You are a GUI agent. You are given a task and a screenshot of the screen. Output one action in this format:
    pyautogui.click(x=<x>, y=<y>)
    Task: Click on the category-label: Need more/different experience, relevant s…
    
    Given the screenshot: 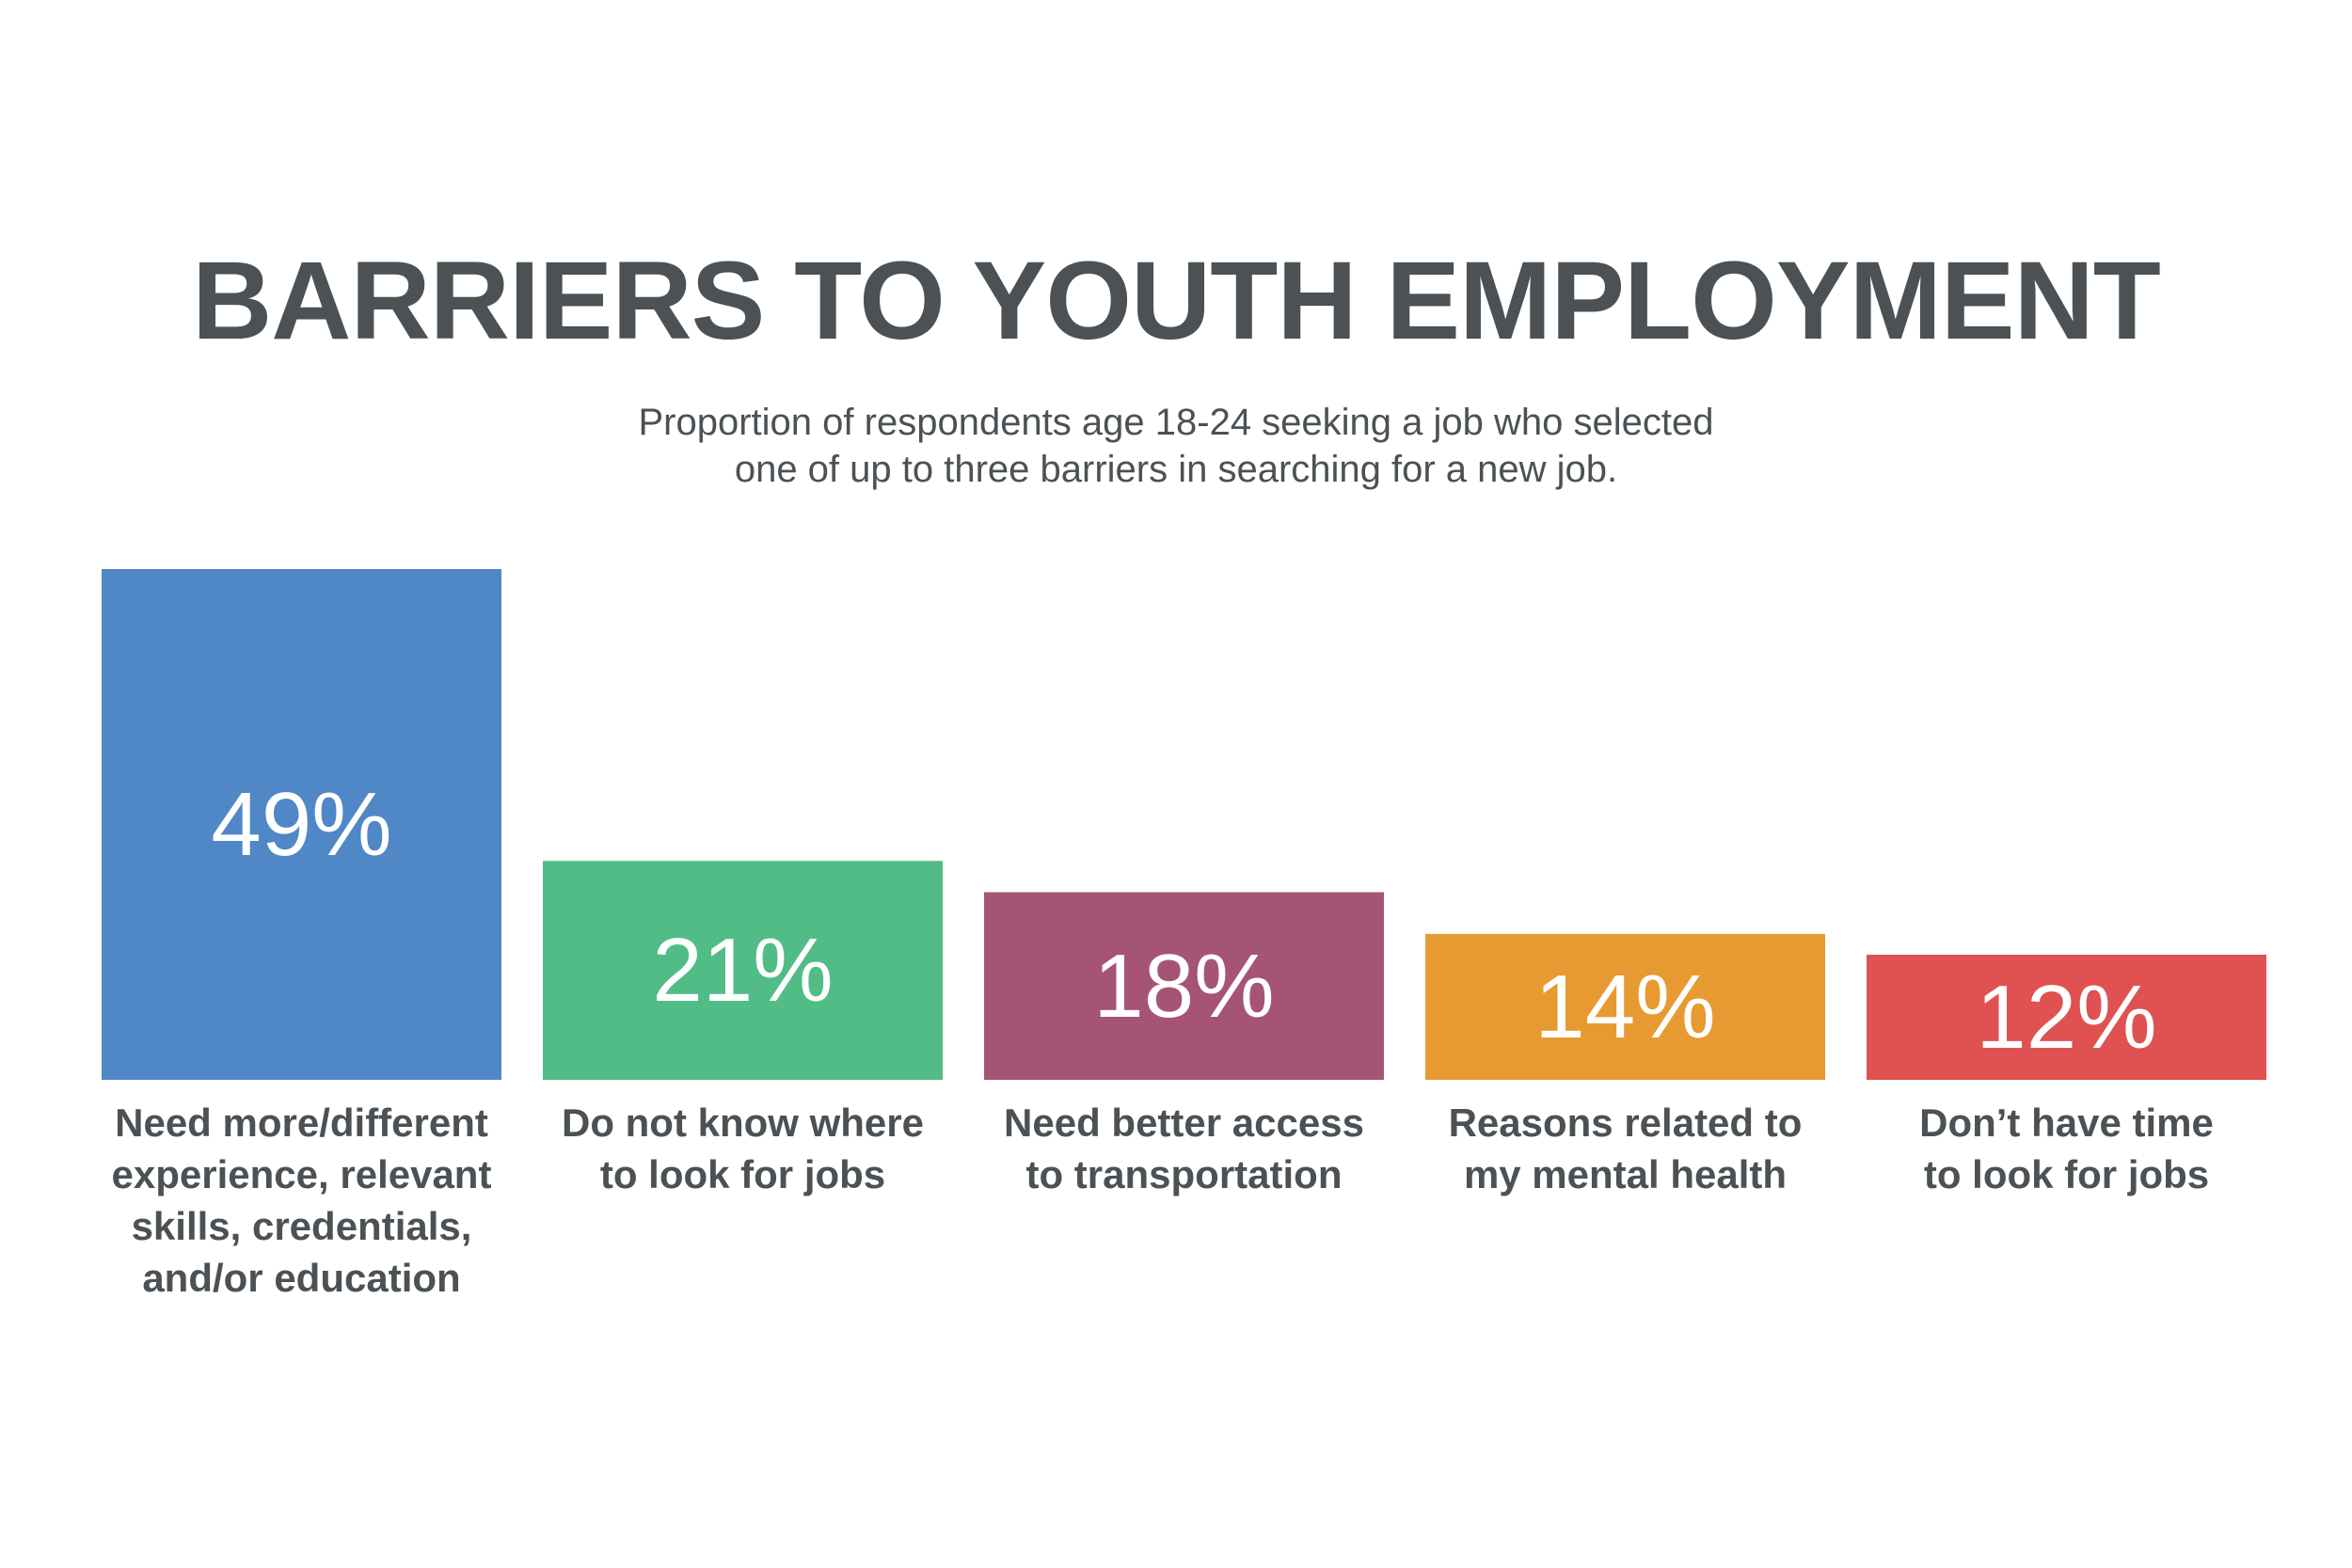 What is the action you would take?
    pyautogui.click(x=302, y=1200)
    